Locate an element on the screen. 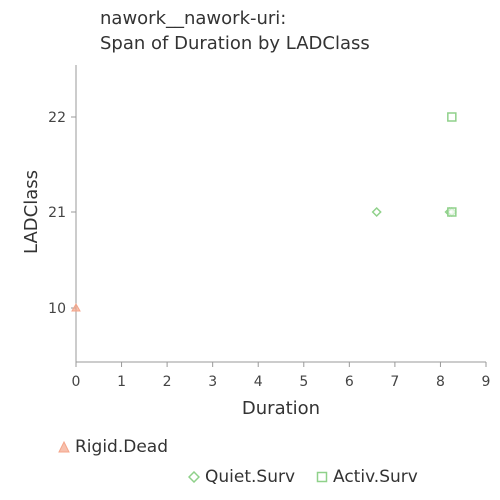 This screenshot has width=500, height=500. y-tick-label: 10 is located at coordinates (57, 309).